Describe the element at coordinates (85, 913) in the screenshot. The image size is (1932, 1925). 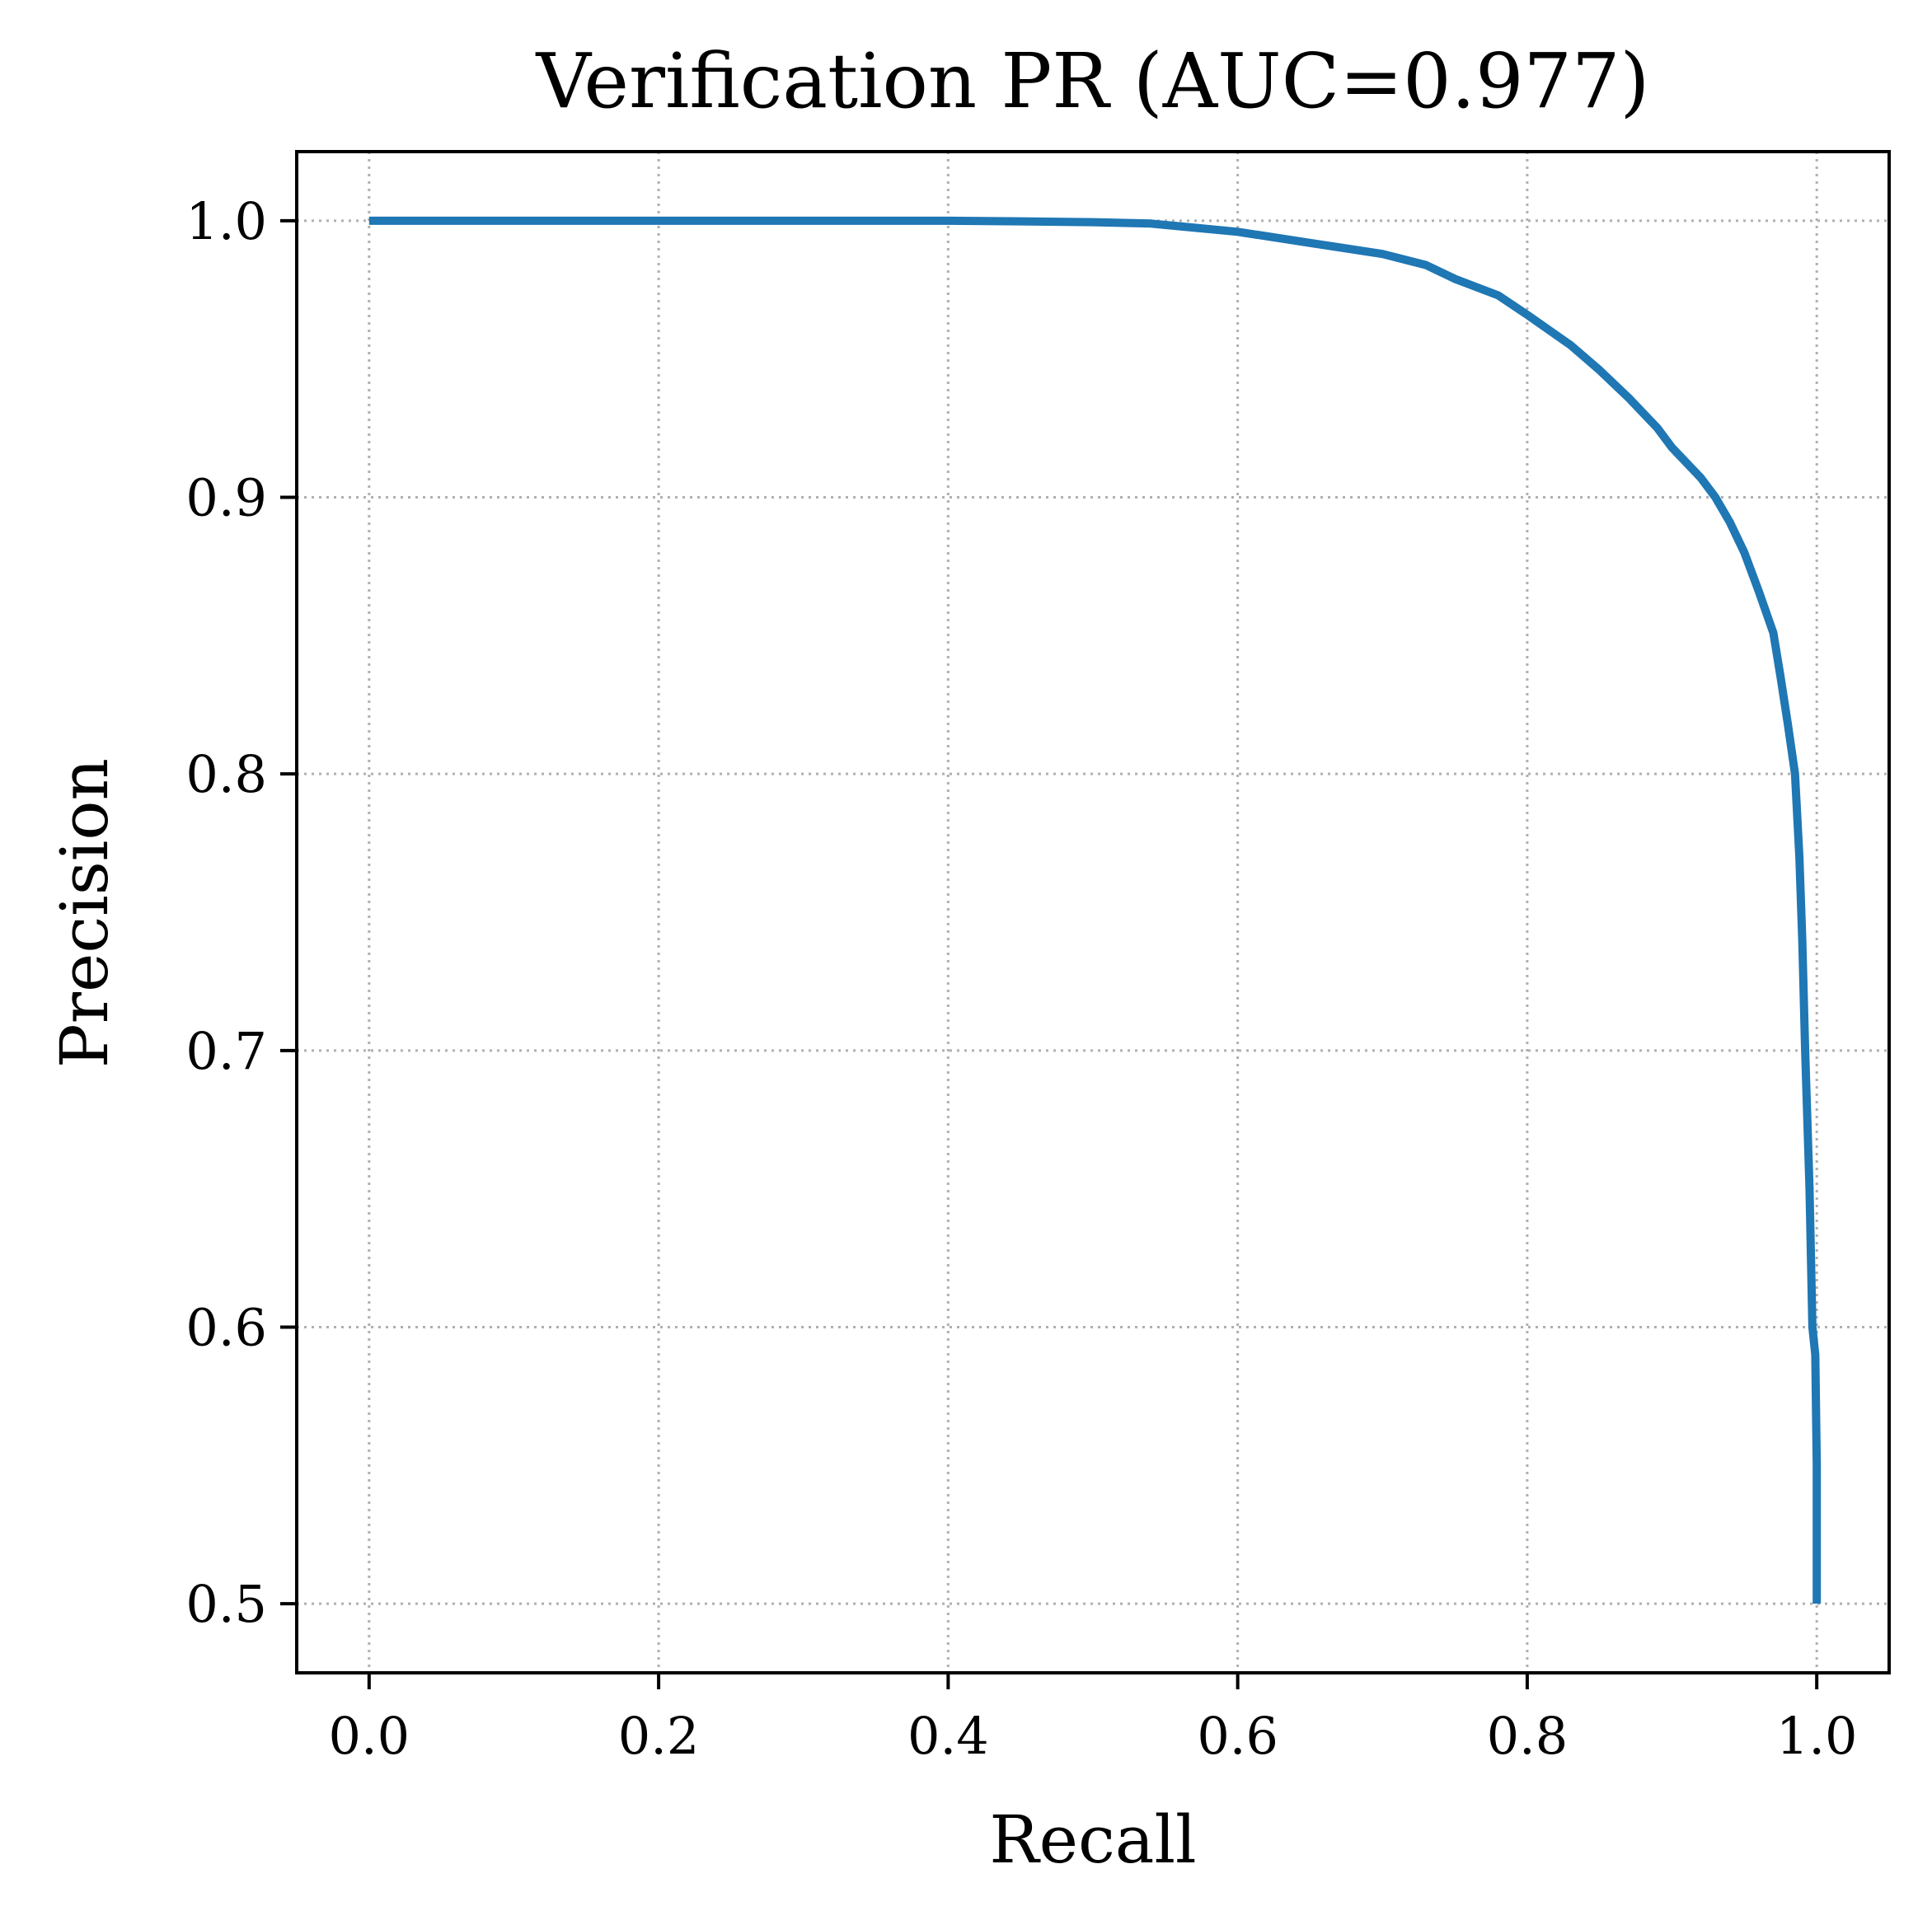
I see `y-axis-label: Precision` at that location.